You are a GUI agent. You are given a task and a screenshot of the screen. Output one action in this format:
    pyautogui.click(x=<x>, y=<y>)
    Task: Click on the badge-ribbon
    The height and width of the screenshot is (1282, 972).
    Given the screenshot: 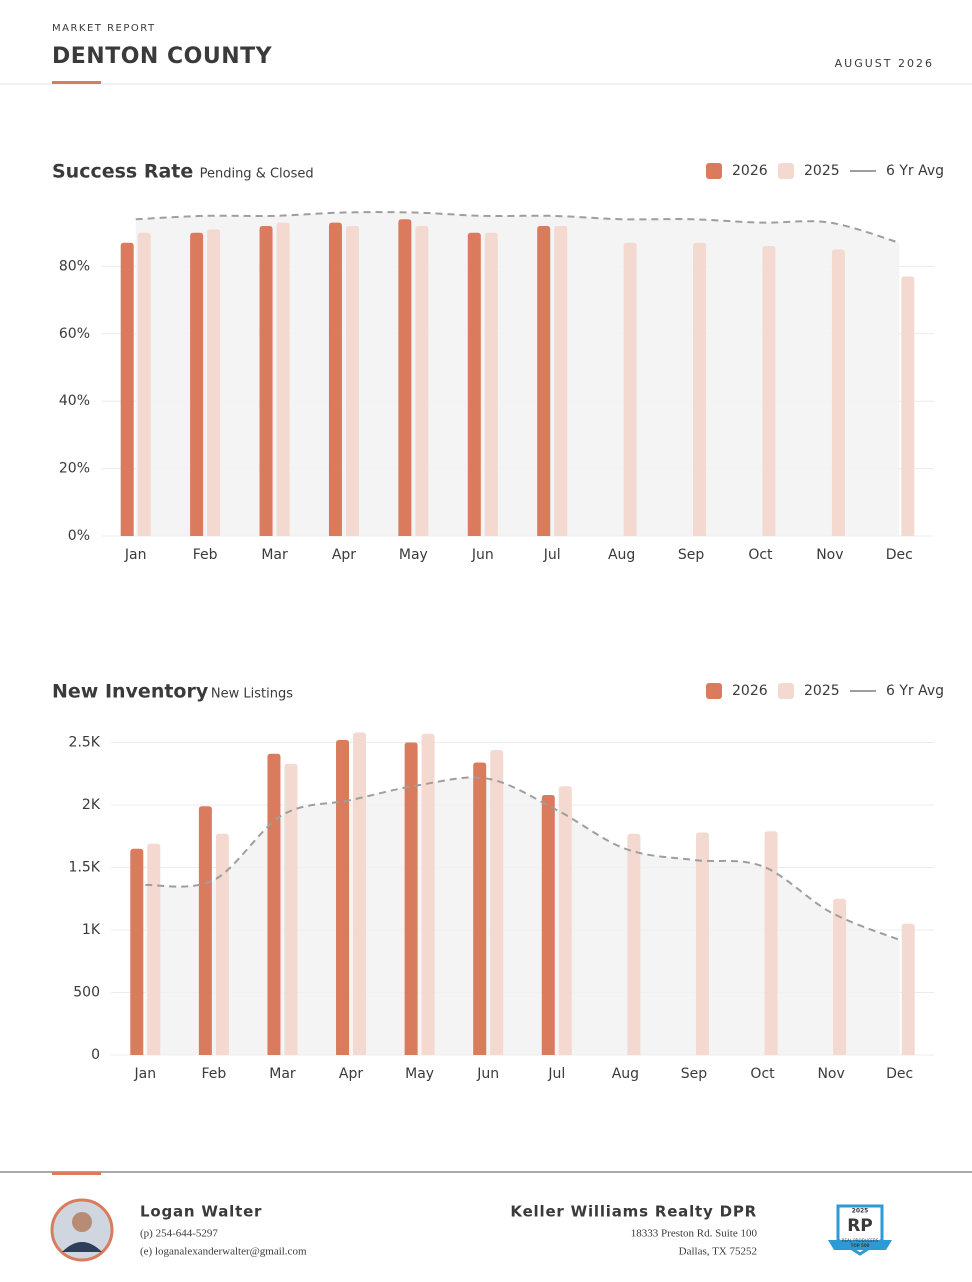 What is the action you would take?
    pyautogui.click(x=860, y=1245)
    